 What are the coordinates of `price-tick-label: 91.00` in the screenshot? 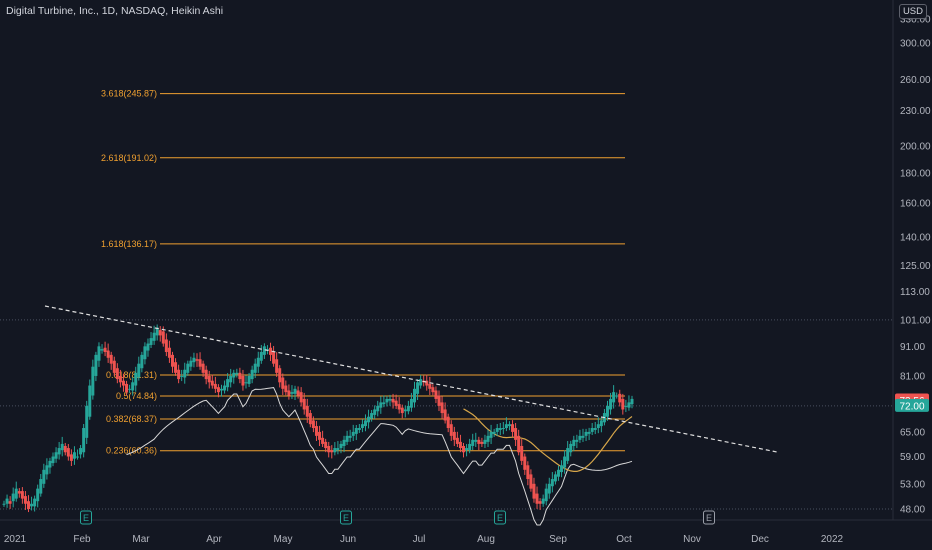 It's located at (912, 347).